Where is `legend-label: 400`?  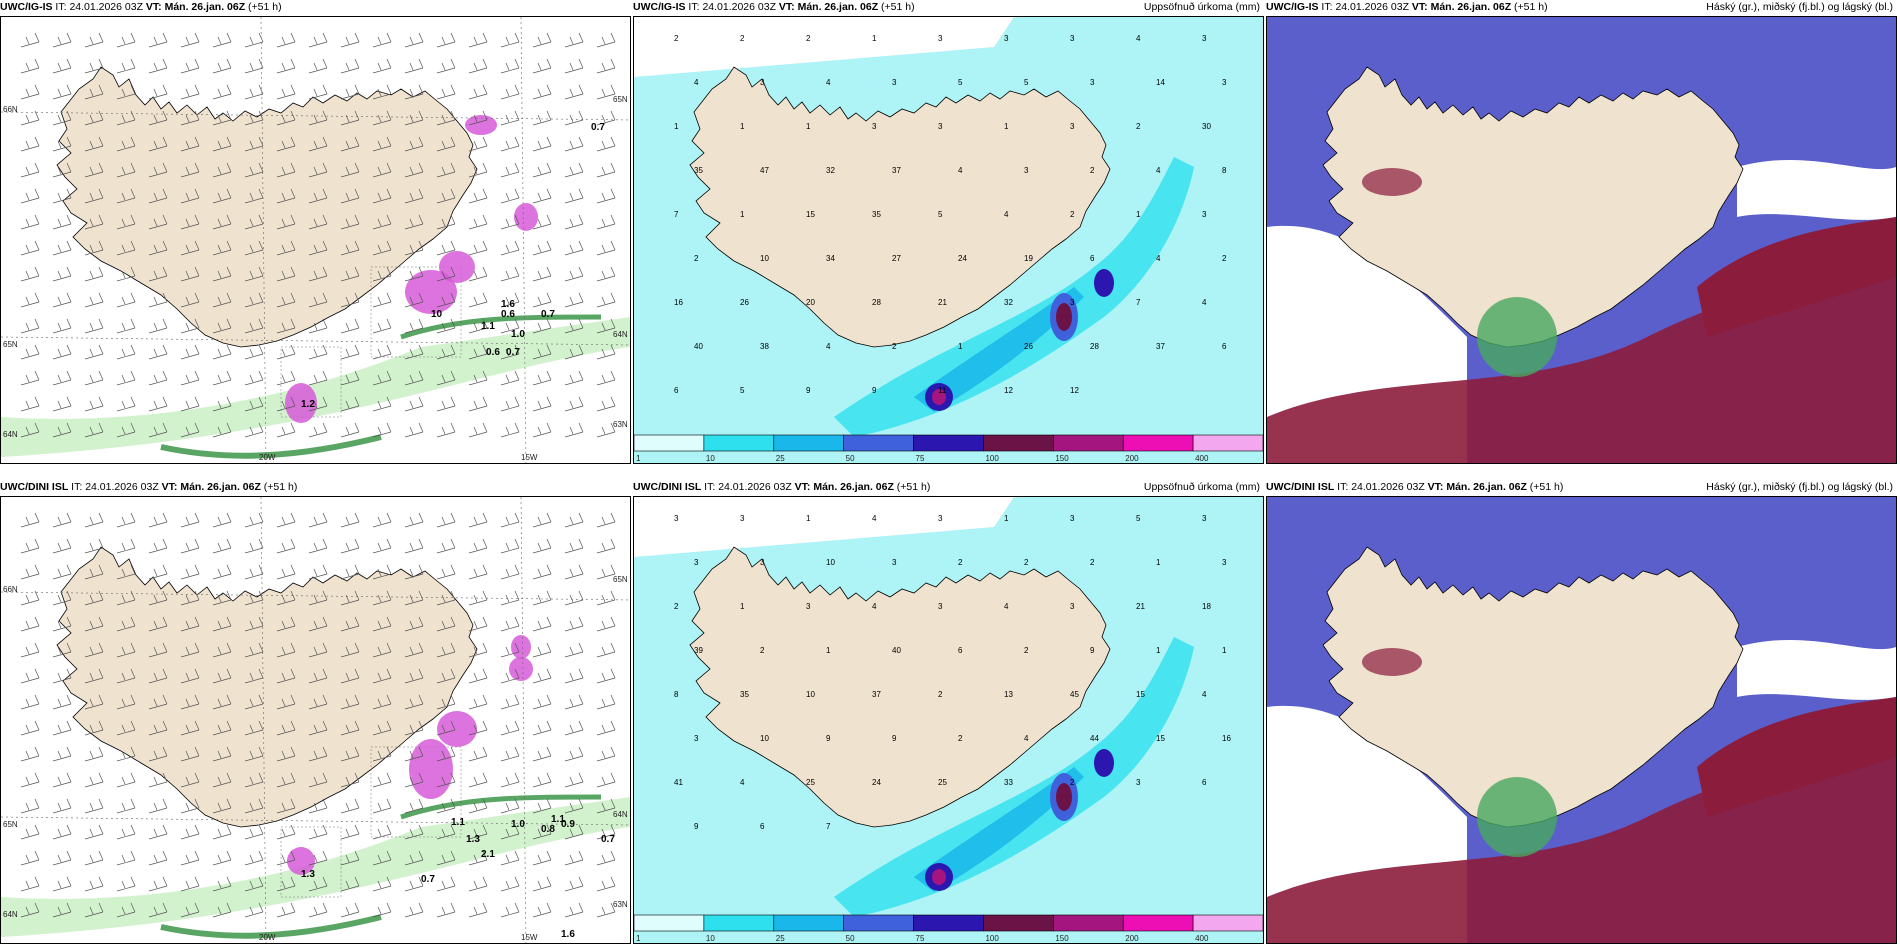 legend-label: 400 is located at coordinates (1202, 938).